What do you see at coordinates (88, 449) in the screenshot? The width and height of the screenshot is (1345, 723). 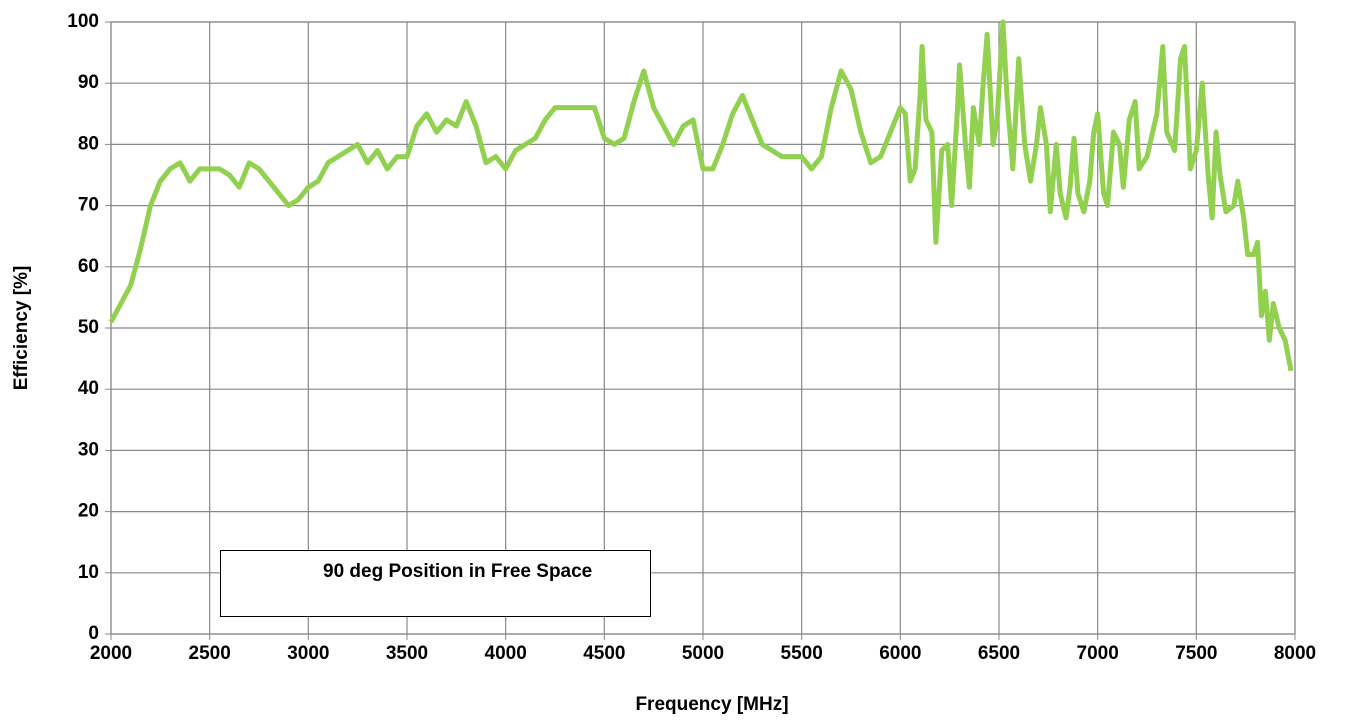 I see `y-tick-label: 30` at bounding box center [88, 449].